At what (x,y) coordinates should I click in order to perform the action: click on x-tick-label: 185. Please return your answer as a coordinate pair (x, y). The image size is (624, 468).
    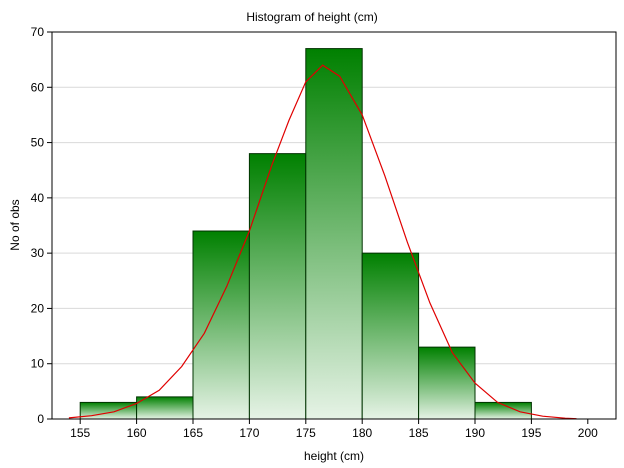
    Looking at the image, I should click on (419, 433).